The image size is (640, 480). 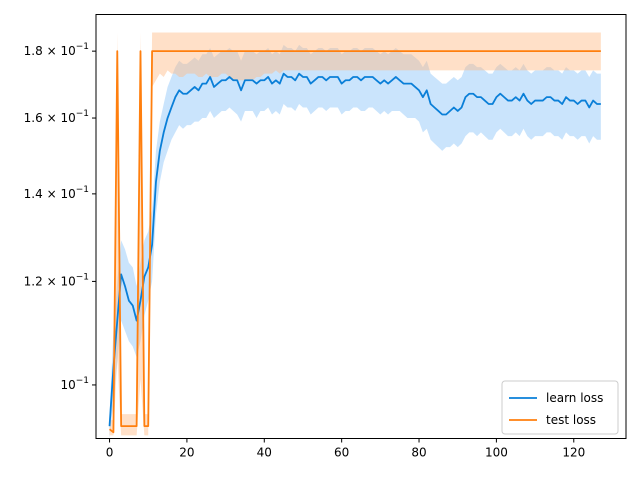 What do you see at coordinates (56, 193) in the screenshot?
I see `y-tick-label: 1.4 × 10⁻¹` at bounding box center [56, 193].